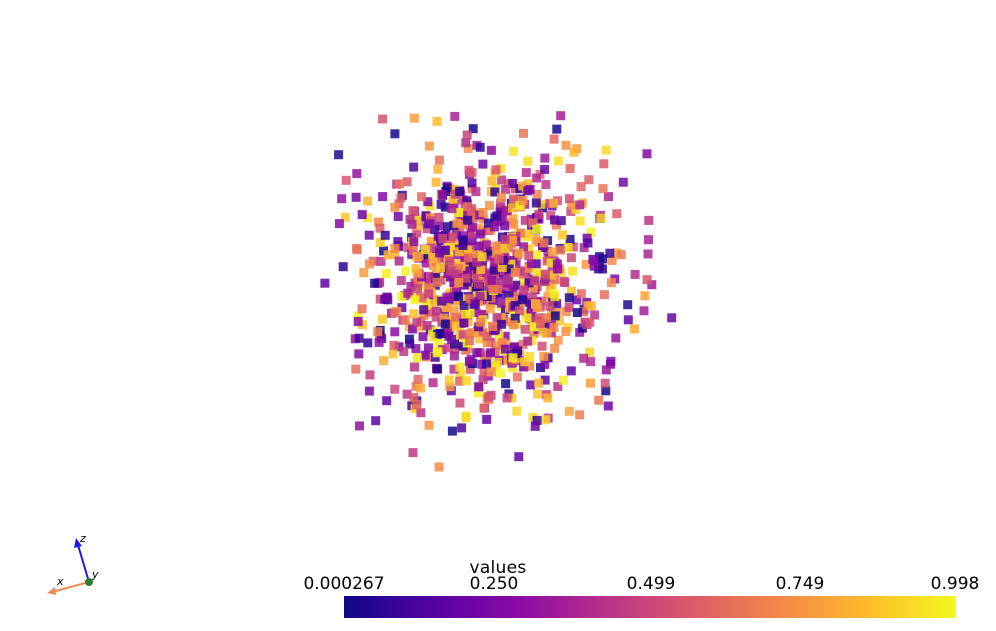 This screenshot has width=996, height=631. I want to click on z-axis-label: z, so click(82, 538).